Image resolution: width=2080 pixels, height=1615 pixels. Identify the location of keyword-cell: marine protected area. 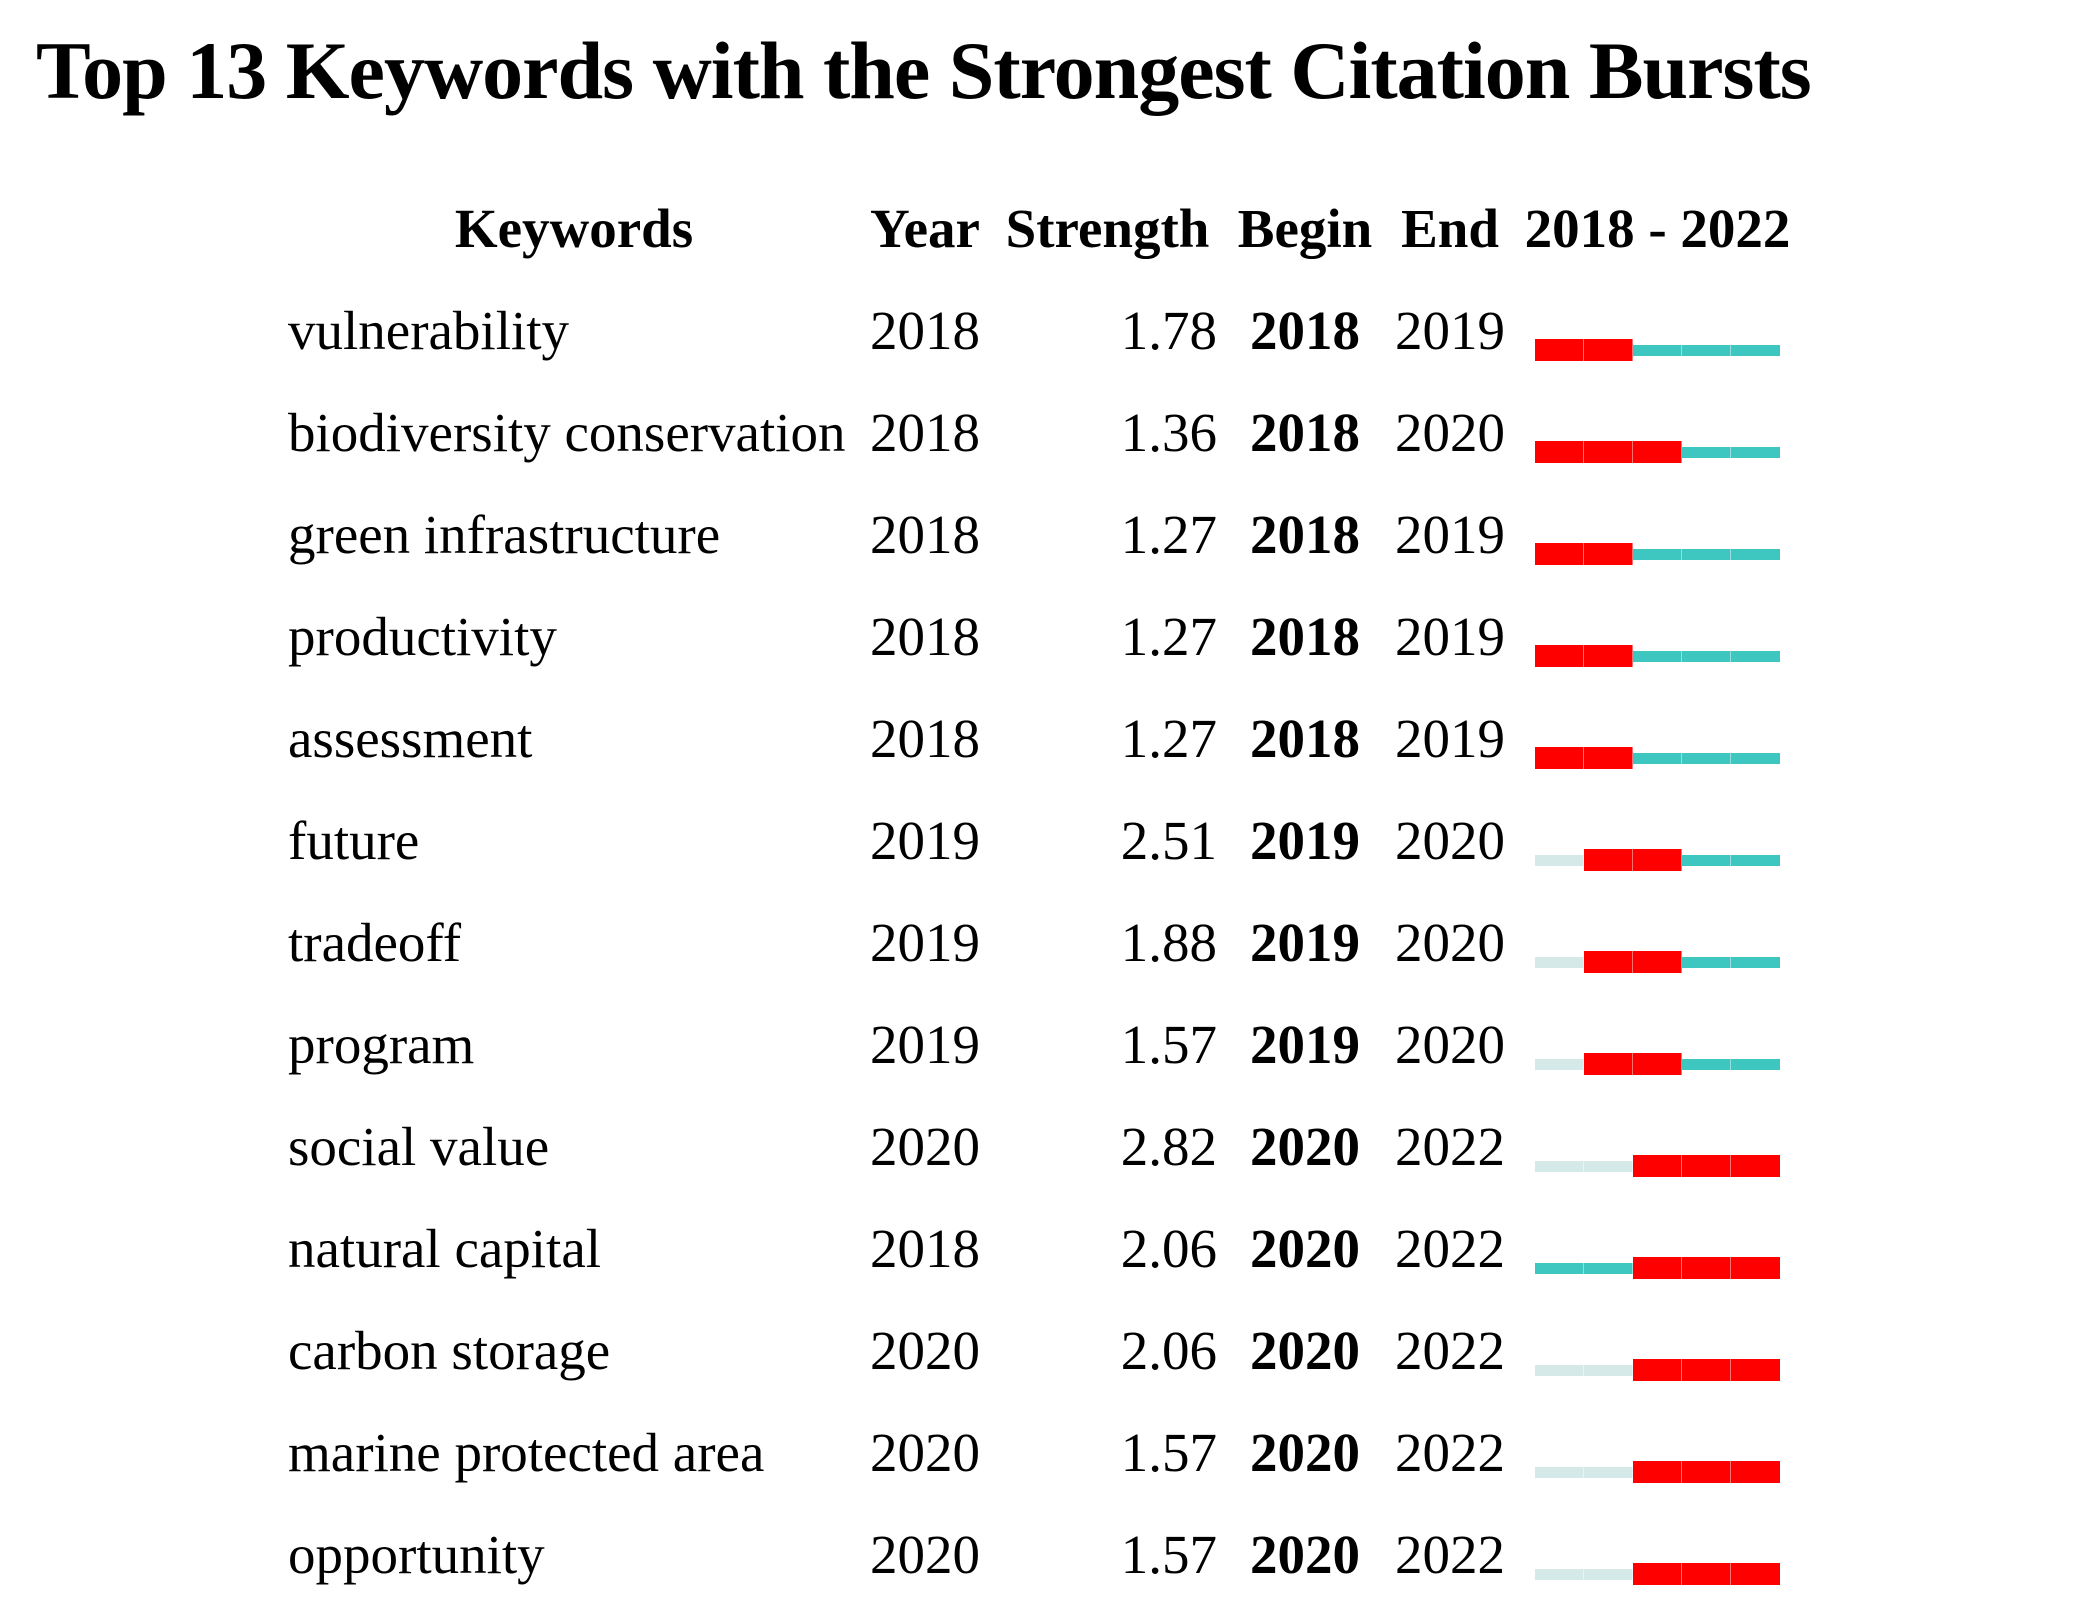
(526, 1452).